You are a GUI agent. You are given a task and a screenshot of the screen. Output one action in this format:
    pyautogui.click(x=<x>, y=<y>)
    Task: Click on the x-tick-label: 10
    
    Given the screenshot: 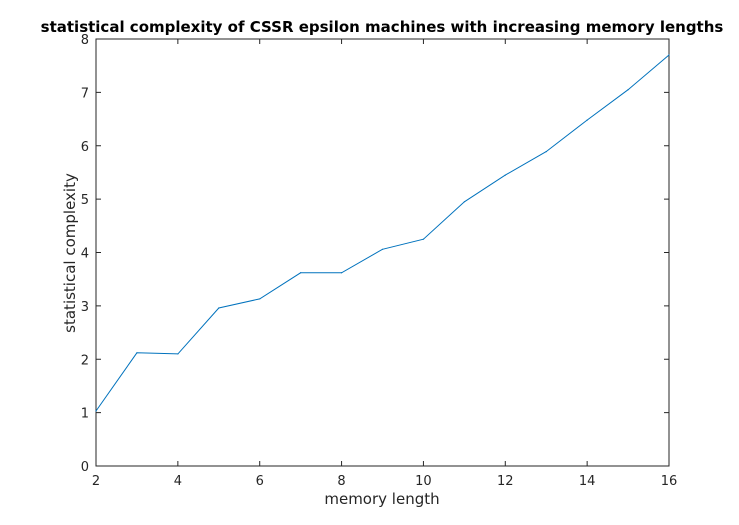 What is the action you would take?
    pyautogui.click(x=423, y=481)
    